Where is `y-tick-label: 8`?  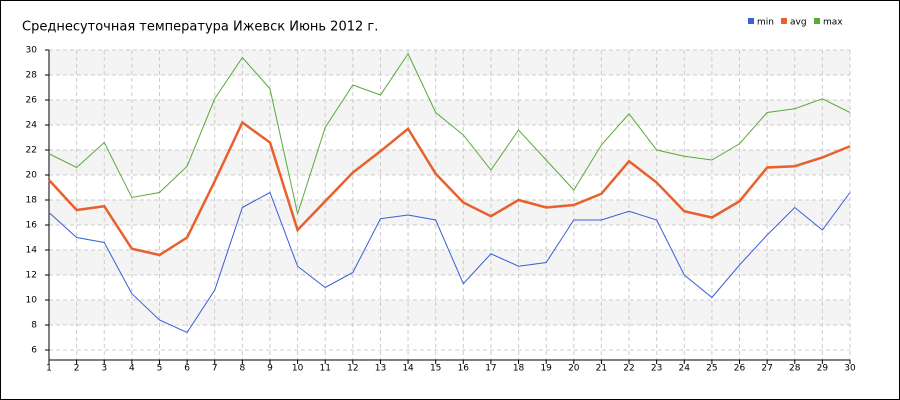 y-tick-label: 8 is located at coordinates (34, 326).